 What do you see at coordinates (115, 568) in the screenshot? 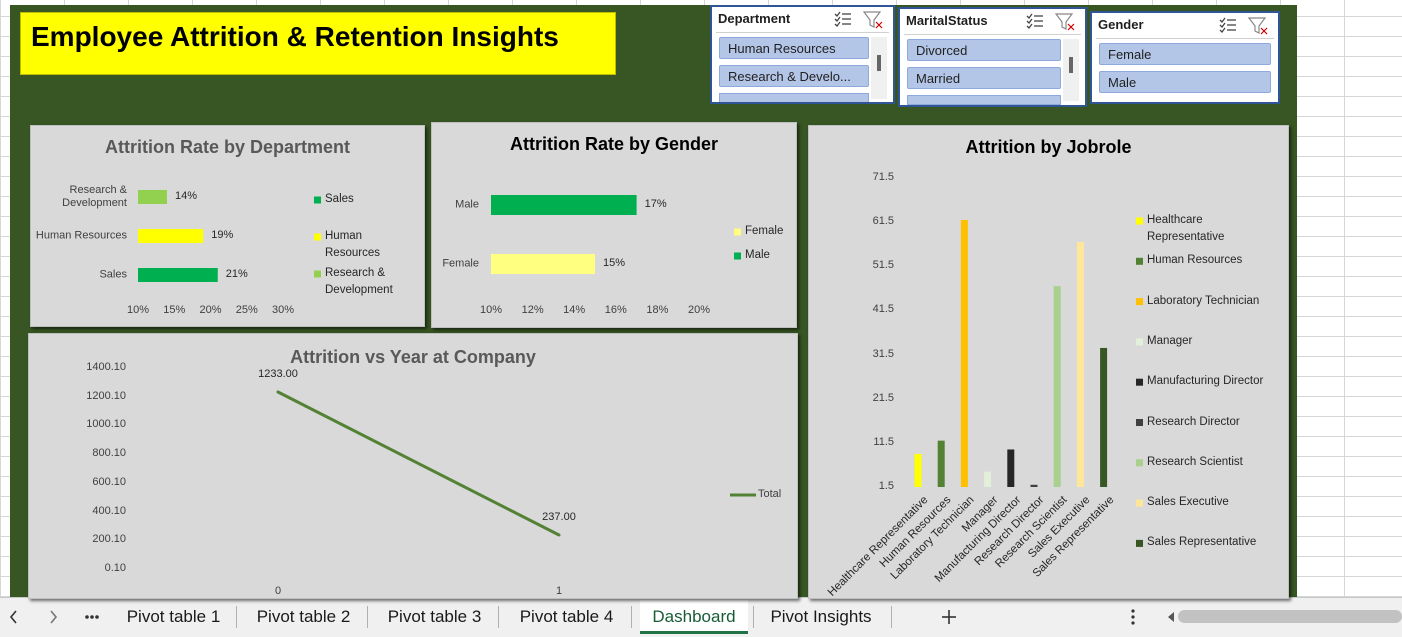
I see `y-tick-label: 0.10` at bounding box center [115, 568].